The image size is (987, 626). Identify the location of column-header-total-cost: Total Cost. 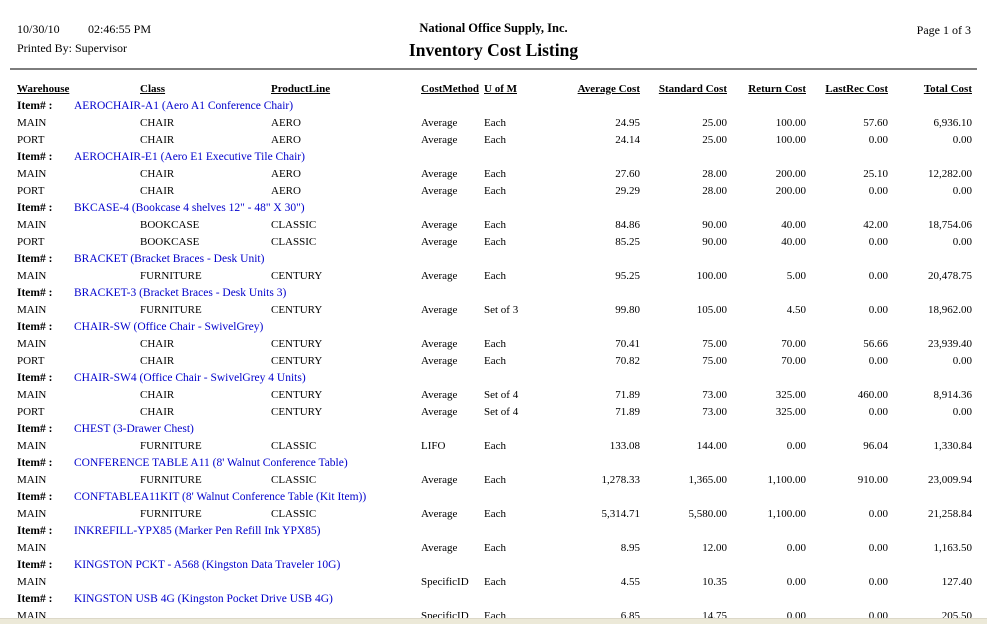
(947, 88).